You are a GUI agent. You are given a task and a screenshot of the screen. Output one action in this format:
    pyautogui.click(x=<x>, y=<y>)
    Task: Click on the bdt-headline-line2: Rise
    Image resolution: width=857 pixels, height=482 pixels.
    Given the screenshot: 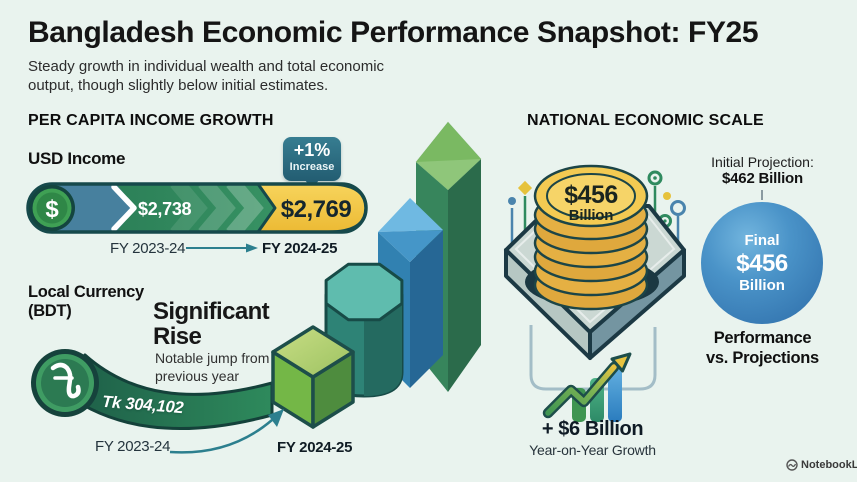 What is the action you would take?
    pyautogui.click(x=177, y=336)
    